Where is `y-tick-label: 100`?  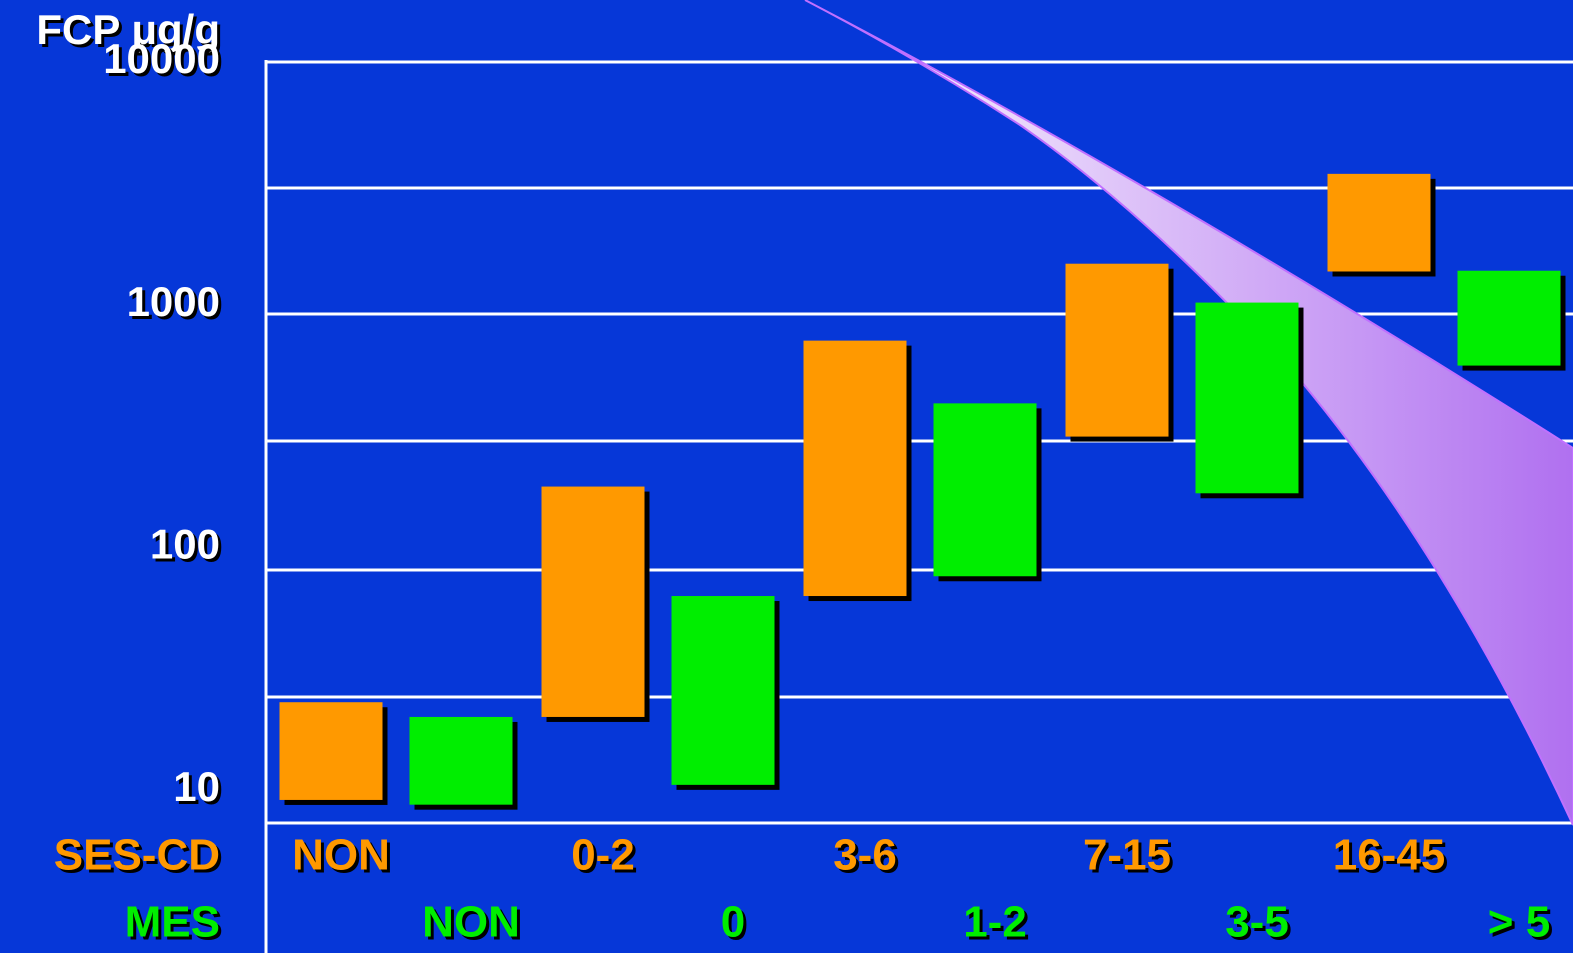 y-tick-label: 100 is located at coordinates (185, 543).